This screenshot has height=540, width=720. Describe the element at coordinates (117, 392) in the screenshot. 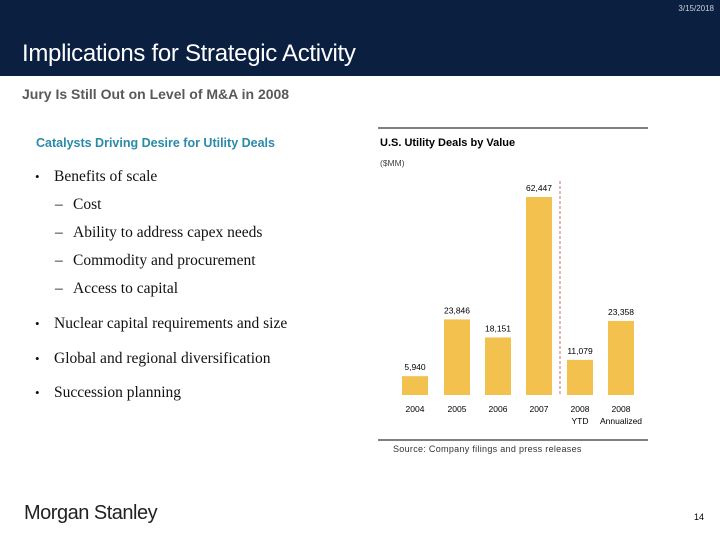

I see `bullet-text: Succession planning` at that location.